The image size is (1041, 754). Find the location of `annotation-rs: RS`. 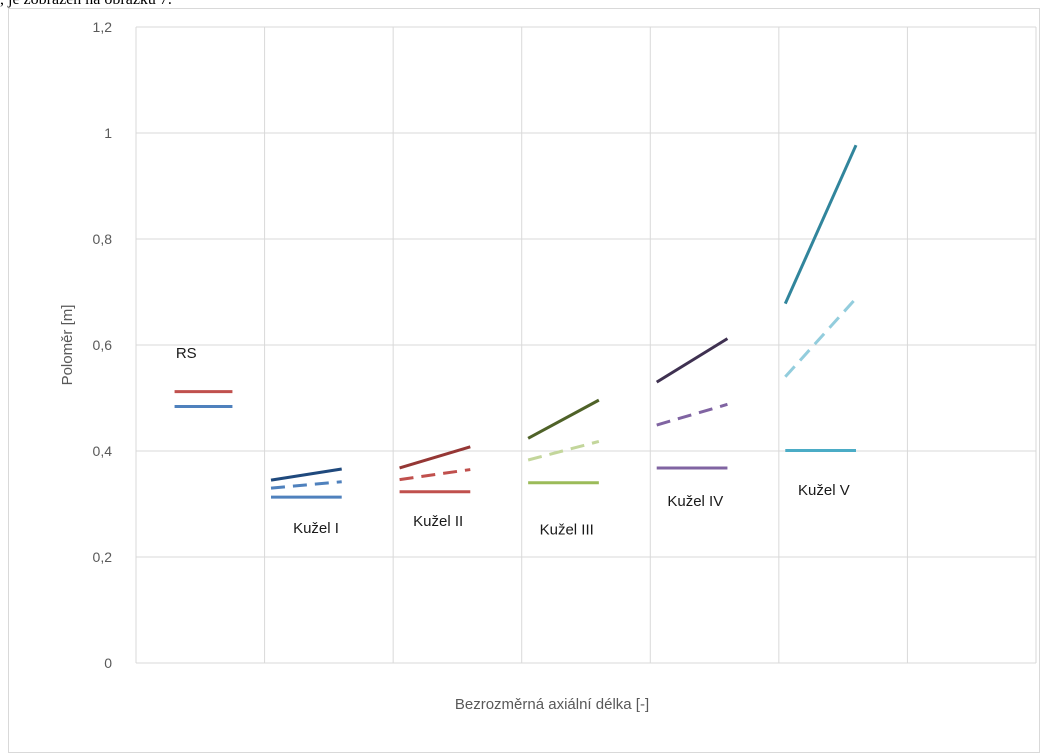

annotation-rs: RS is located at coordinates (186, 353).